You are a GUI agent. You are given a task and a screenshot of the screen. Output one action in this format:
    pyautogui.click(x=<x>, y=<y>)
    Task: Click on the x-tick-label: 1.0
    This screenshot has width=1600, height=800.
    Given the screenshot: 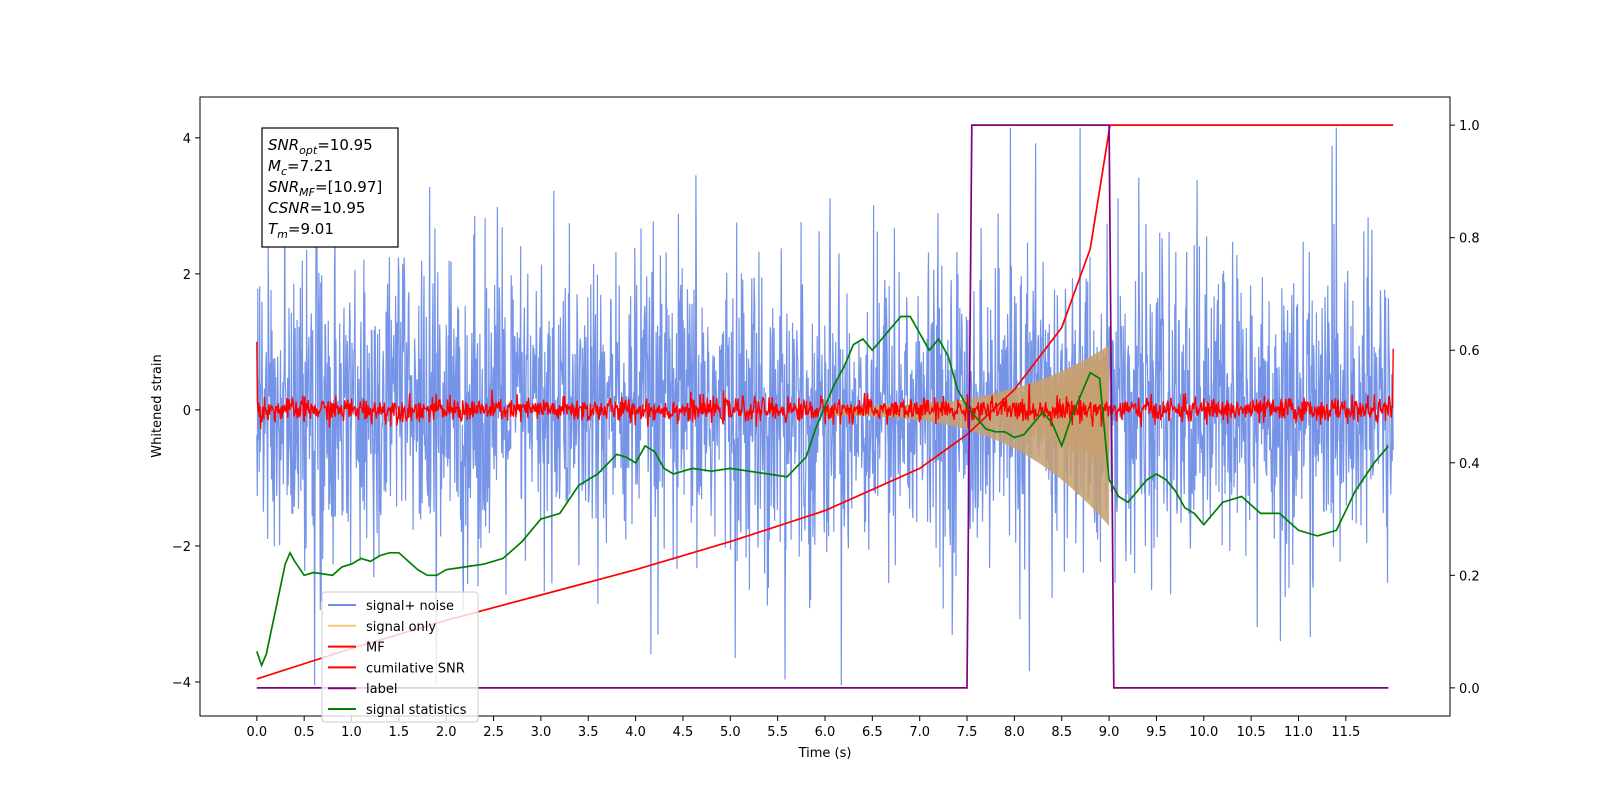 What is the action you would take?
    pyautogui.click(x=351, y=732)
    